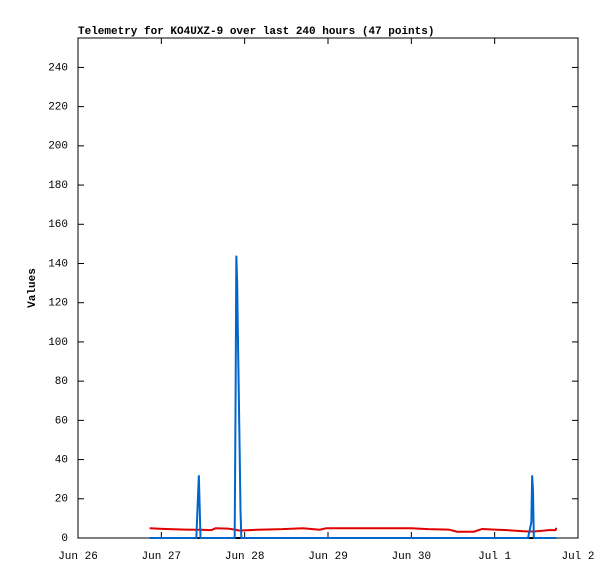 This screenshot has height=579, width=615. Describe the element at coordinates (61, 382) in the screenshot. I see `y-tick-label: 80` at that location.